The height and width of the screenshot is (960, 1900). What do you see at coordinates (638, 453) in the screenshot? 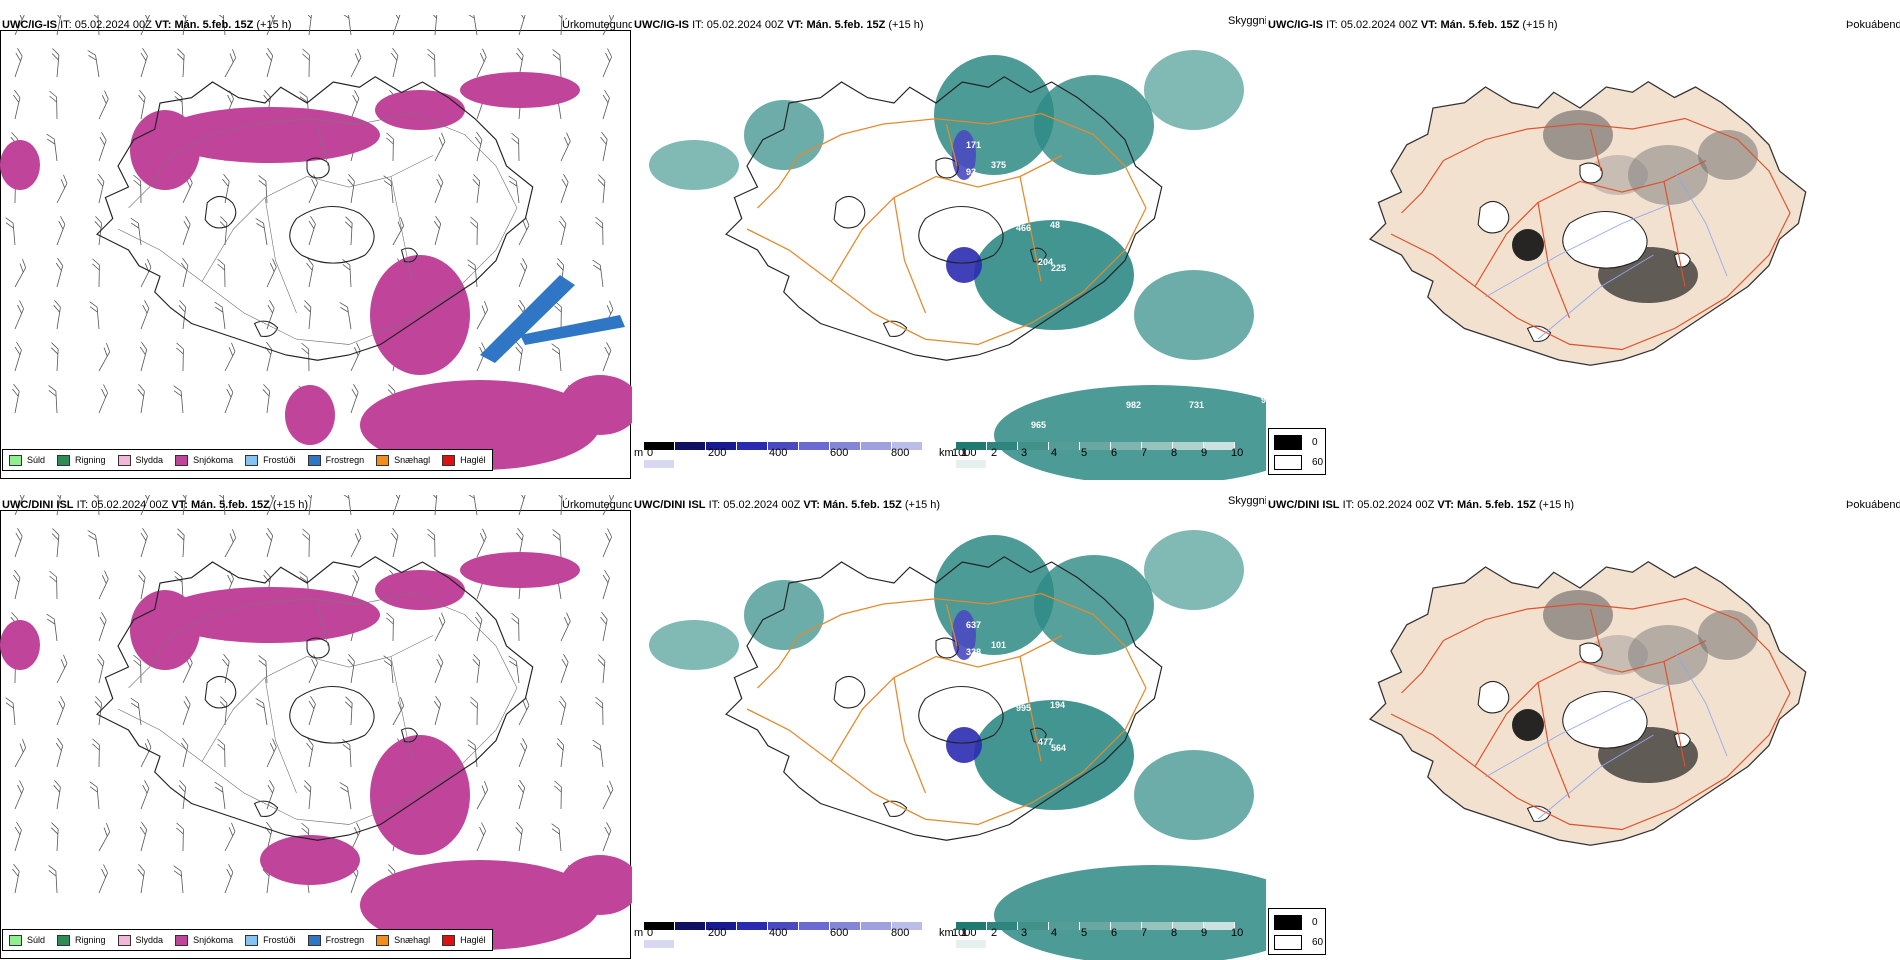
I see `cloud-colorbar-unit: m` at bounding box center [638, 453].